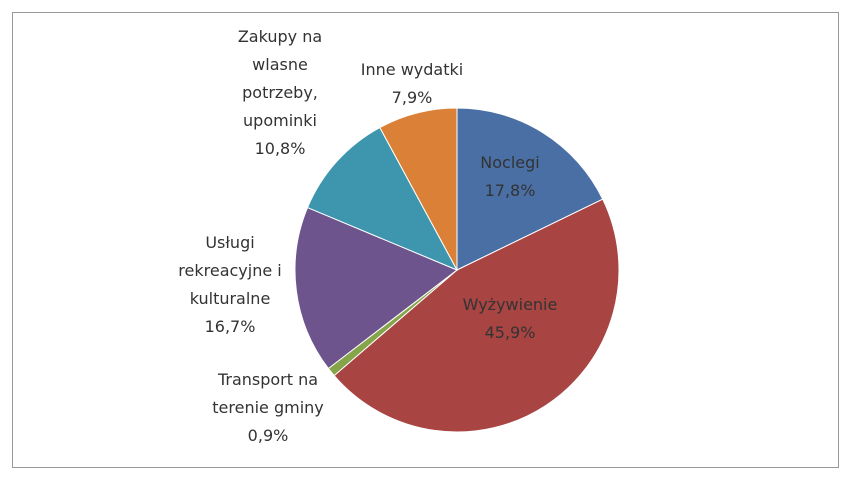 Image resolution: width=851 pixels, height=500 pixels. I want to click on category-label: Wyżywienie, so click(510, 304).